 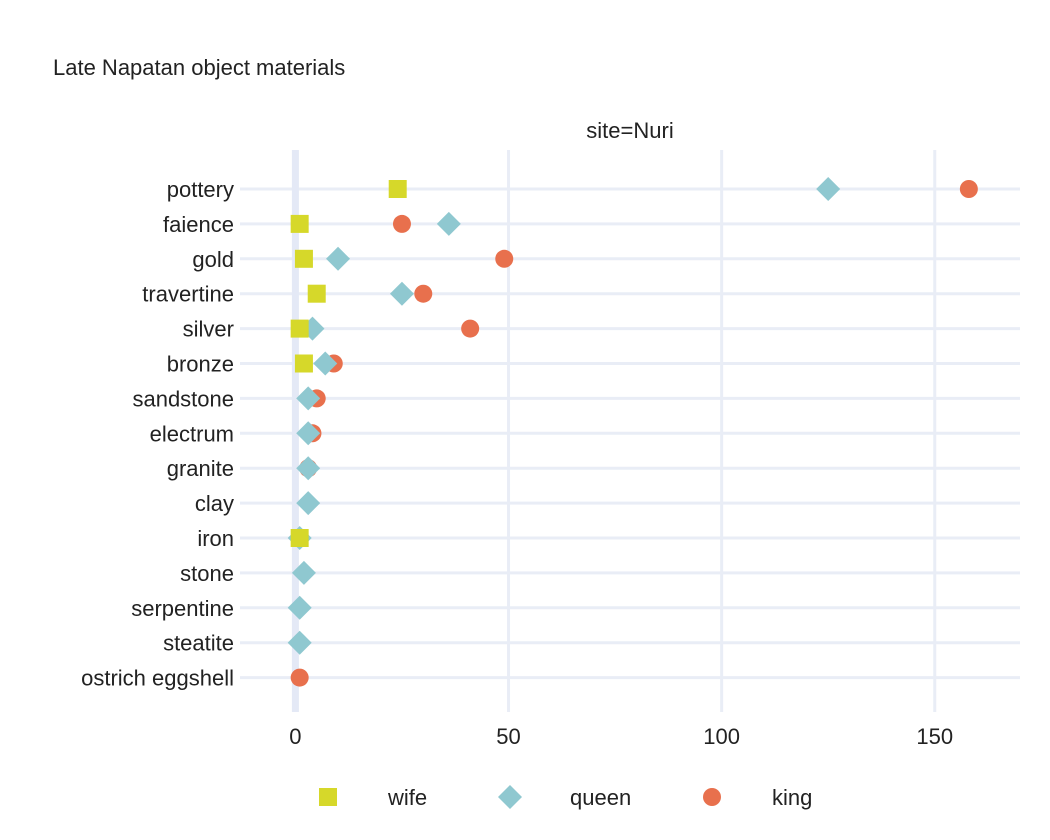 I want to click on y-tick-label: iron, so click(x=215, y=538).